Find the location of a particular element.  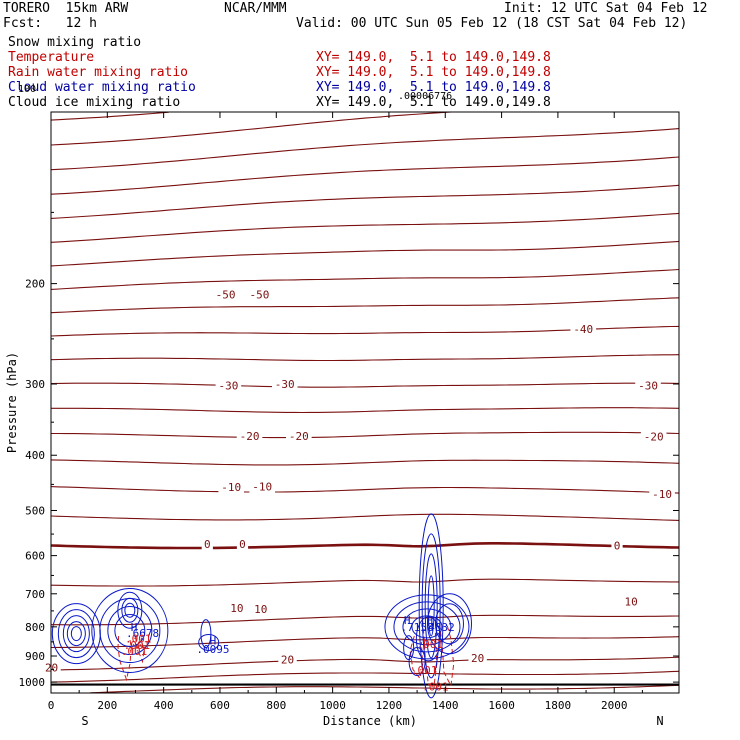

rain-label-0: .001 is located at coordinates (138, 638).